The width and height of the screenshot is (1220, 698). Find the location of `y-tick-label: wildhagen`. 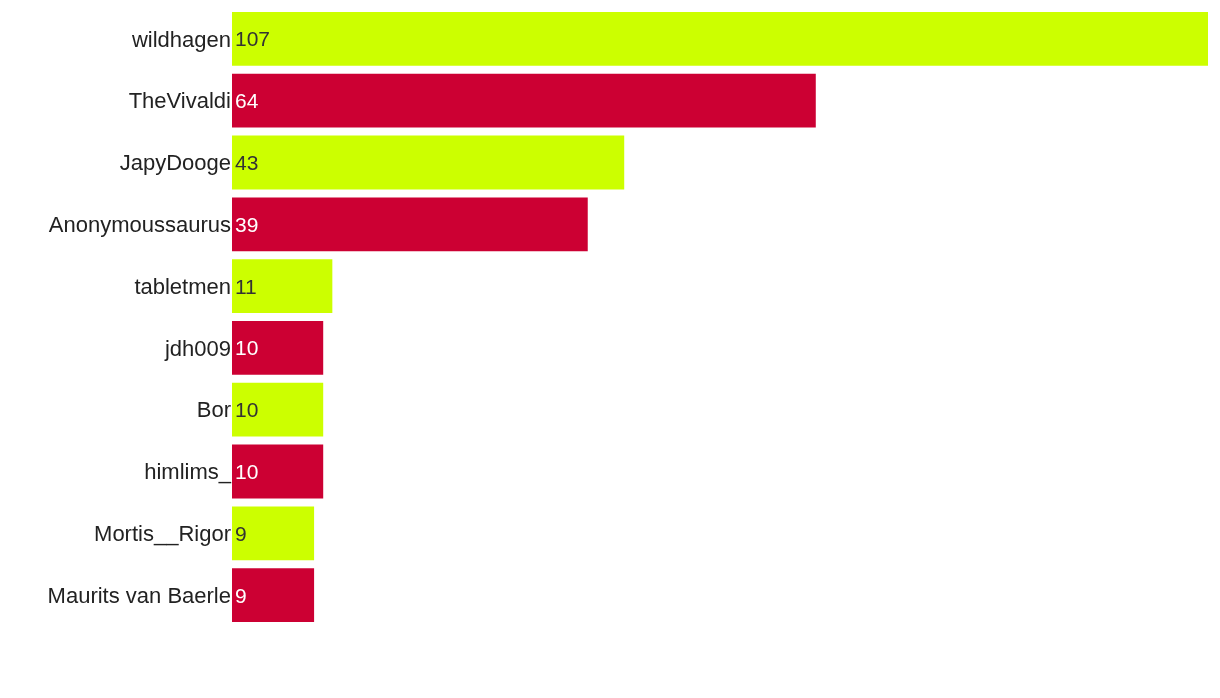

y-tick-label: wildhagen is located at coordinates (180, 39).